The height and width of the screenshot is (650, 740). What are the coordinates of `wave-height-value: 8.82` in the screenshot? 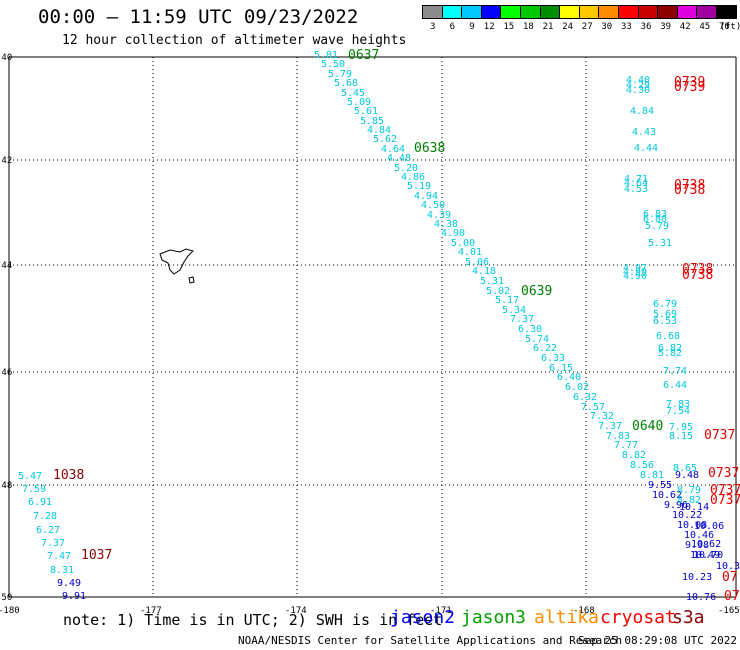 It's located at (689, 500).